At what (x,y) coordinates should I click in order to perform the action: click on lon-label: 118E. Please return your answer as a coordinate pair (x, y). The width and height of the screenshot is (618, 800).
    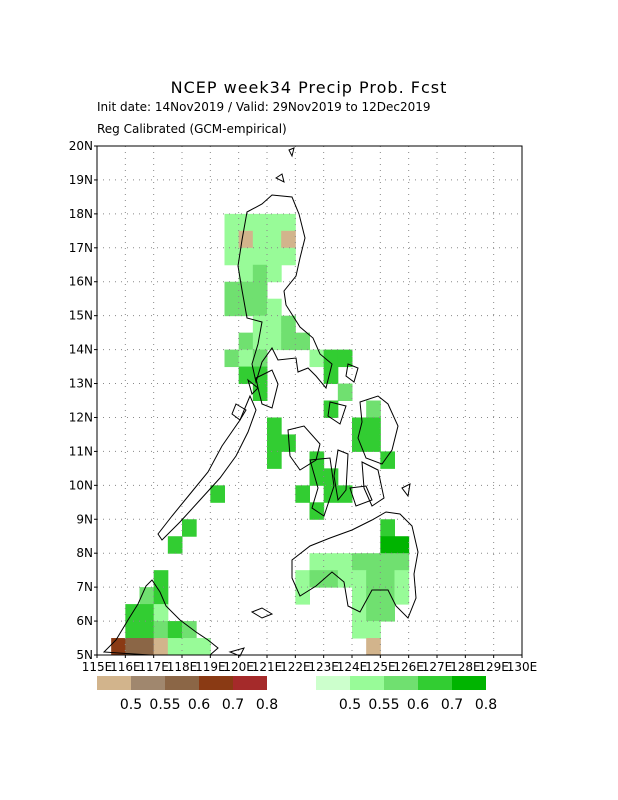
    Looking at the image, I should click on (182, 667).